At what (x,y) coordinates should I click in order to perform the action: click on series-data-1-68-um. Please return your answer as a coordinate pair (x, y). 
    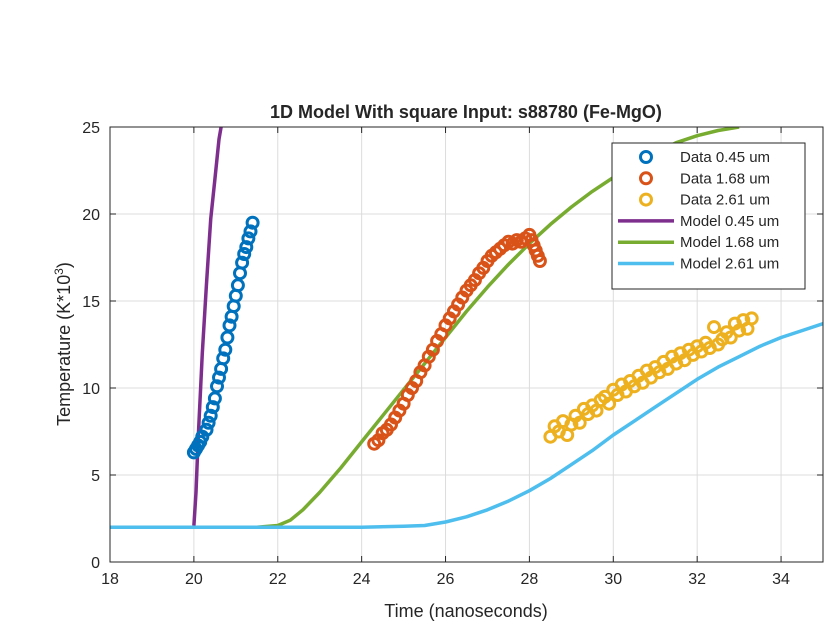
    Looking at the image, I should click on (457, 339).